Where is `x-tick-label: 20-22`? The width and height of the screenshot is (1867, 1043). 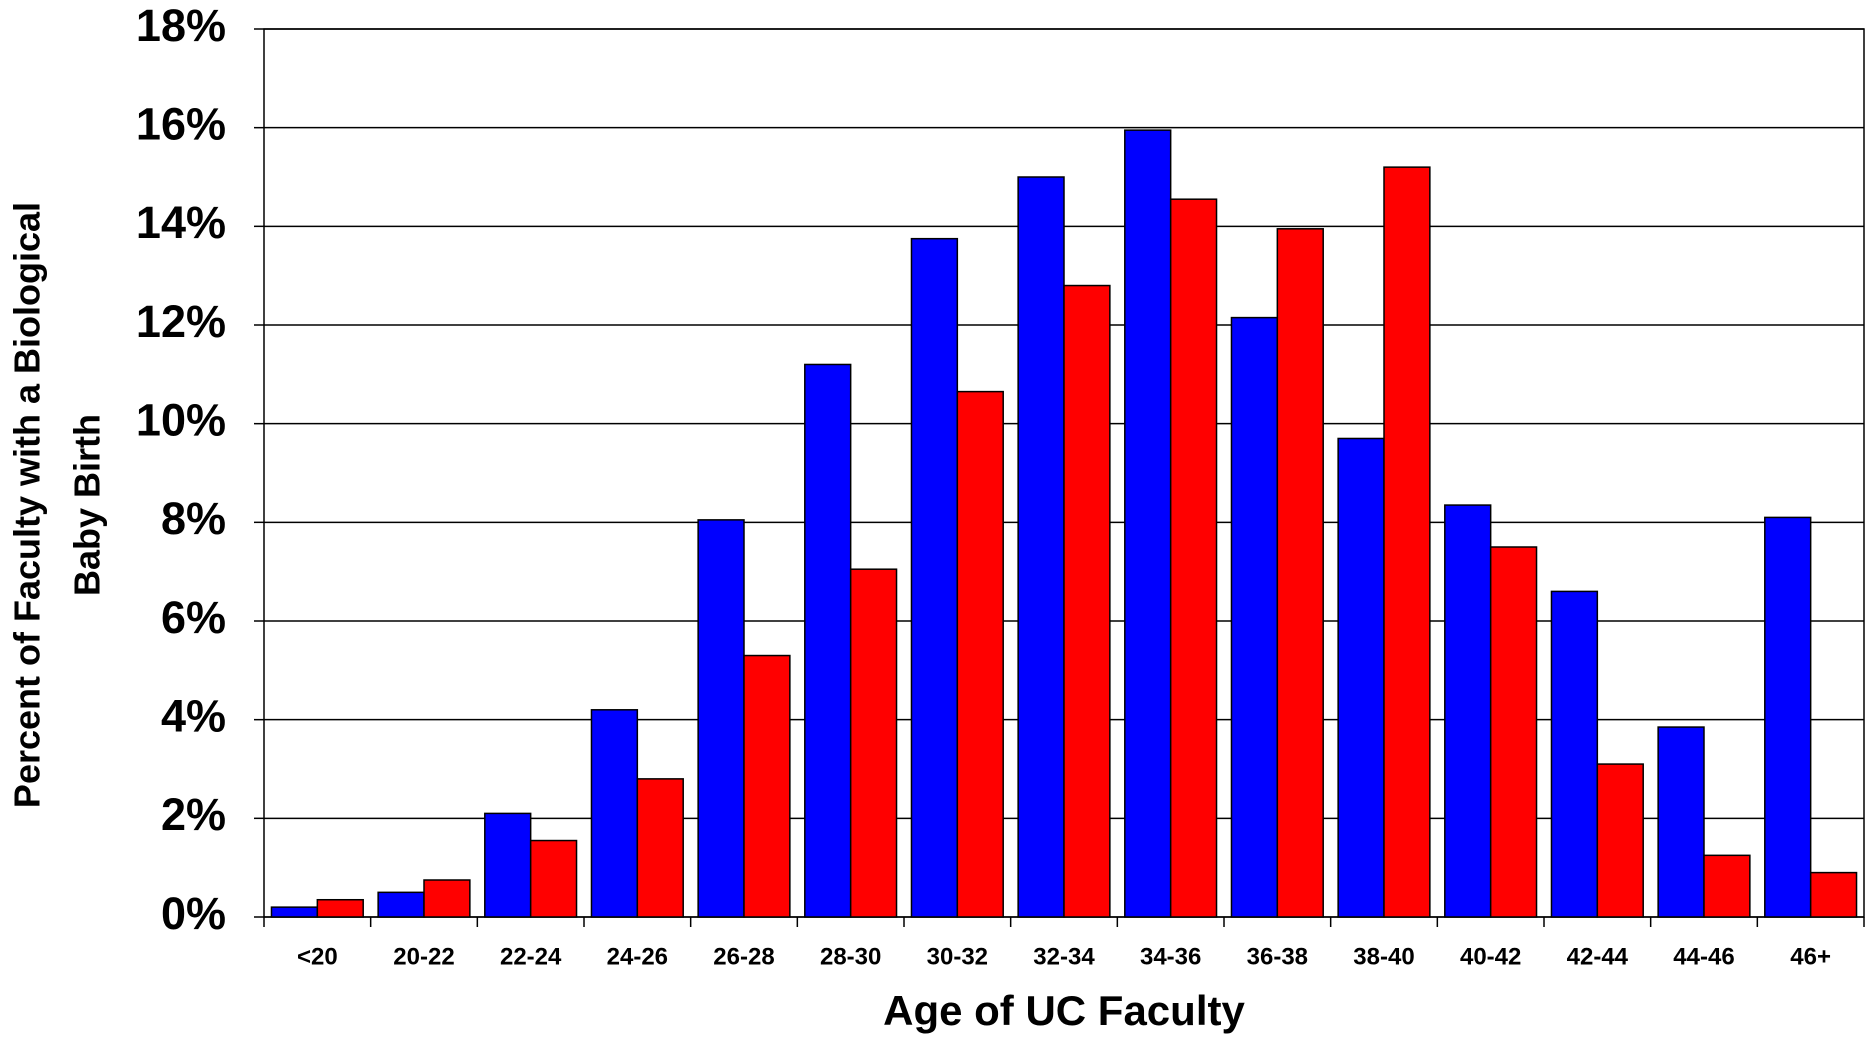 x-tick-label: 20-22 is located at coordinates (423, 956).